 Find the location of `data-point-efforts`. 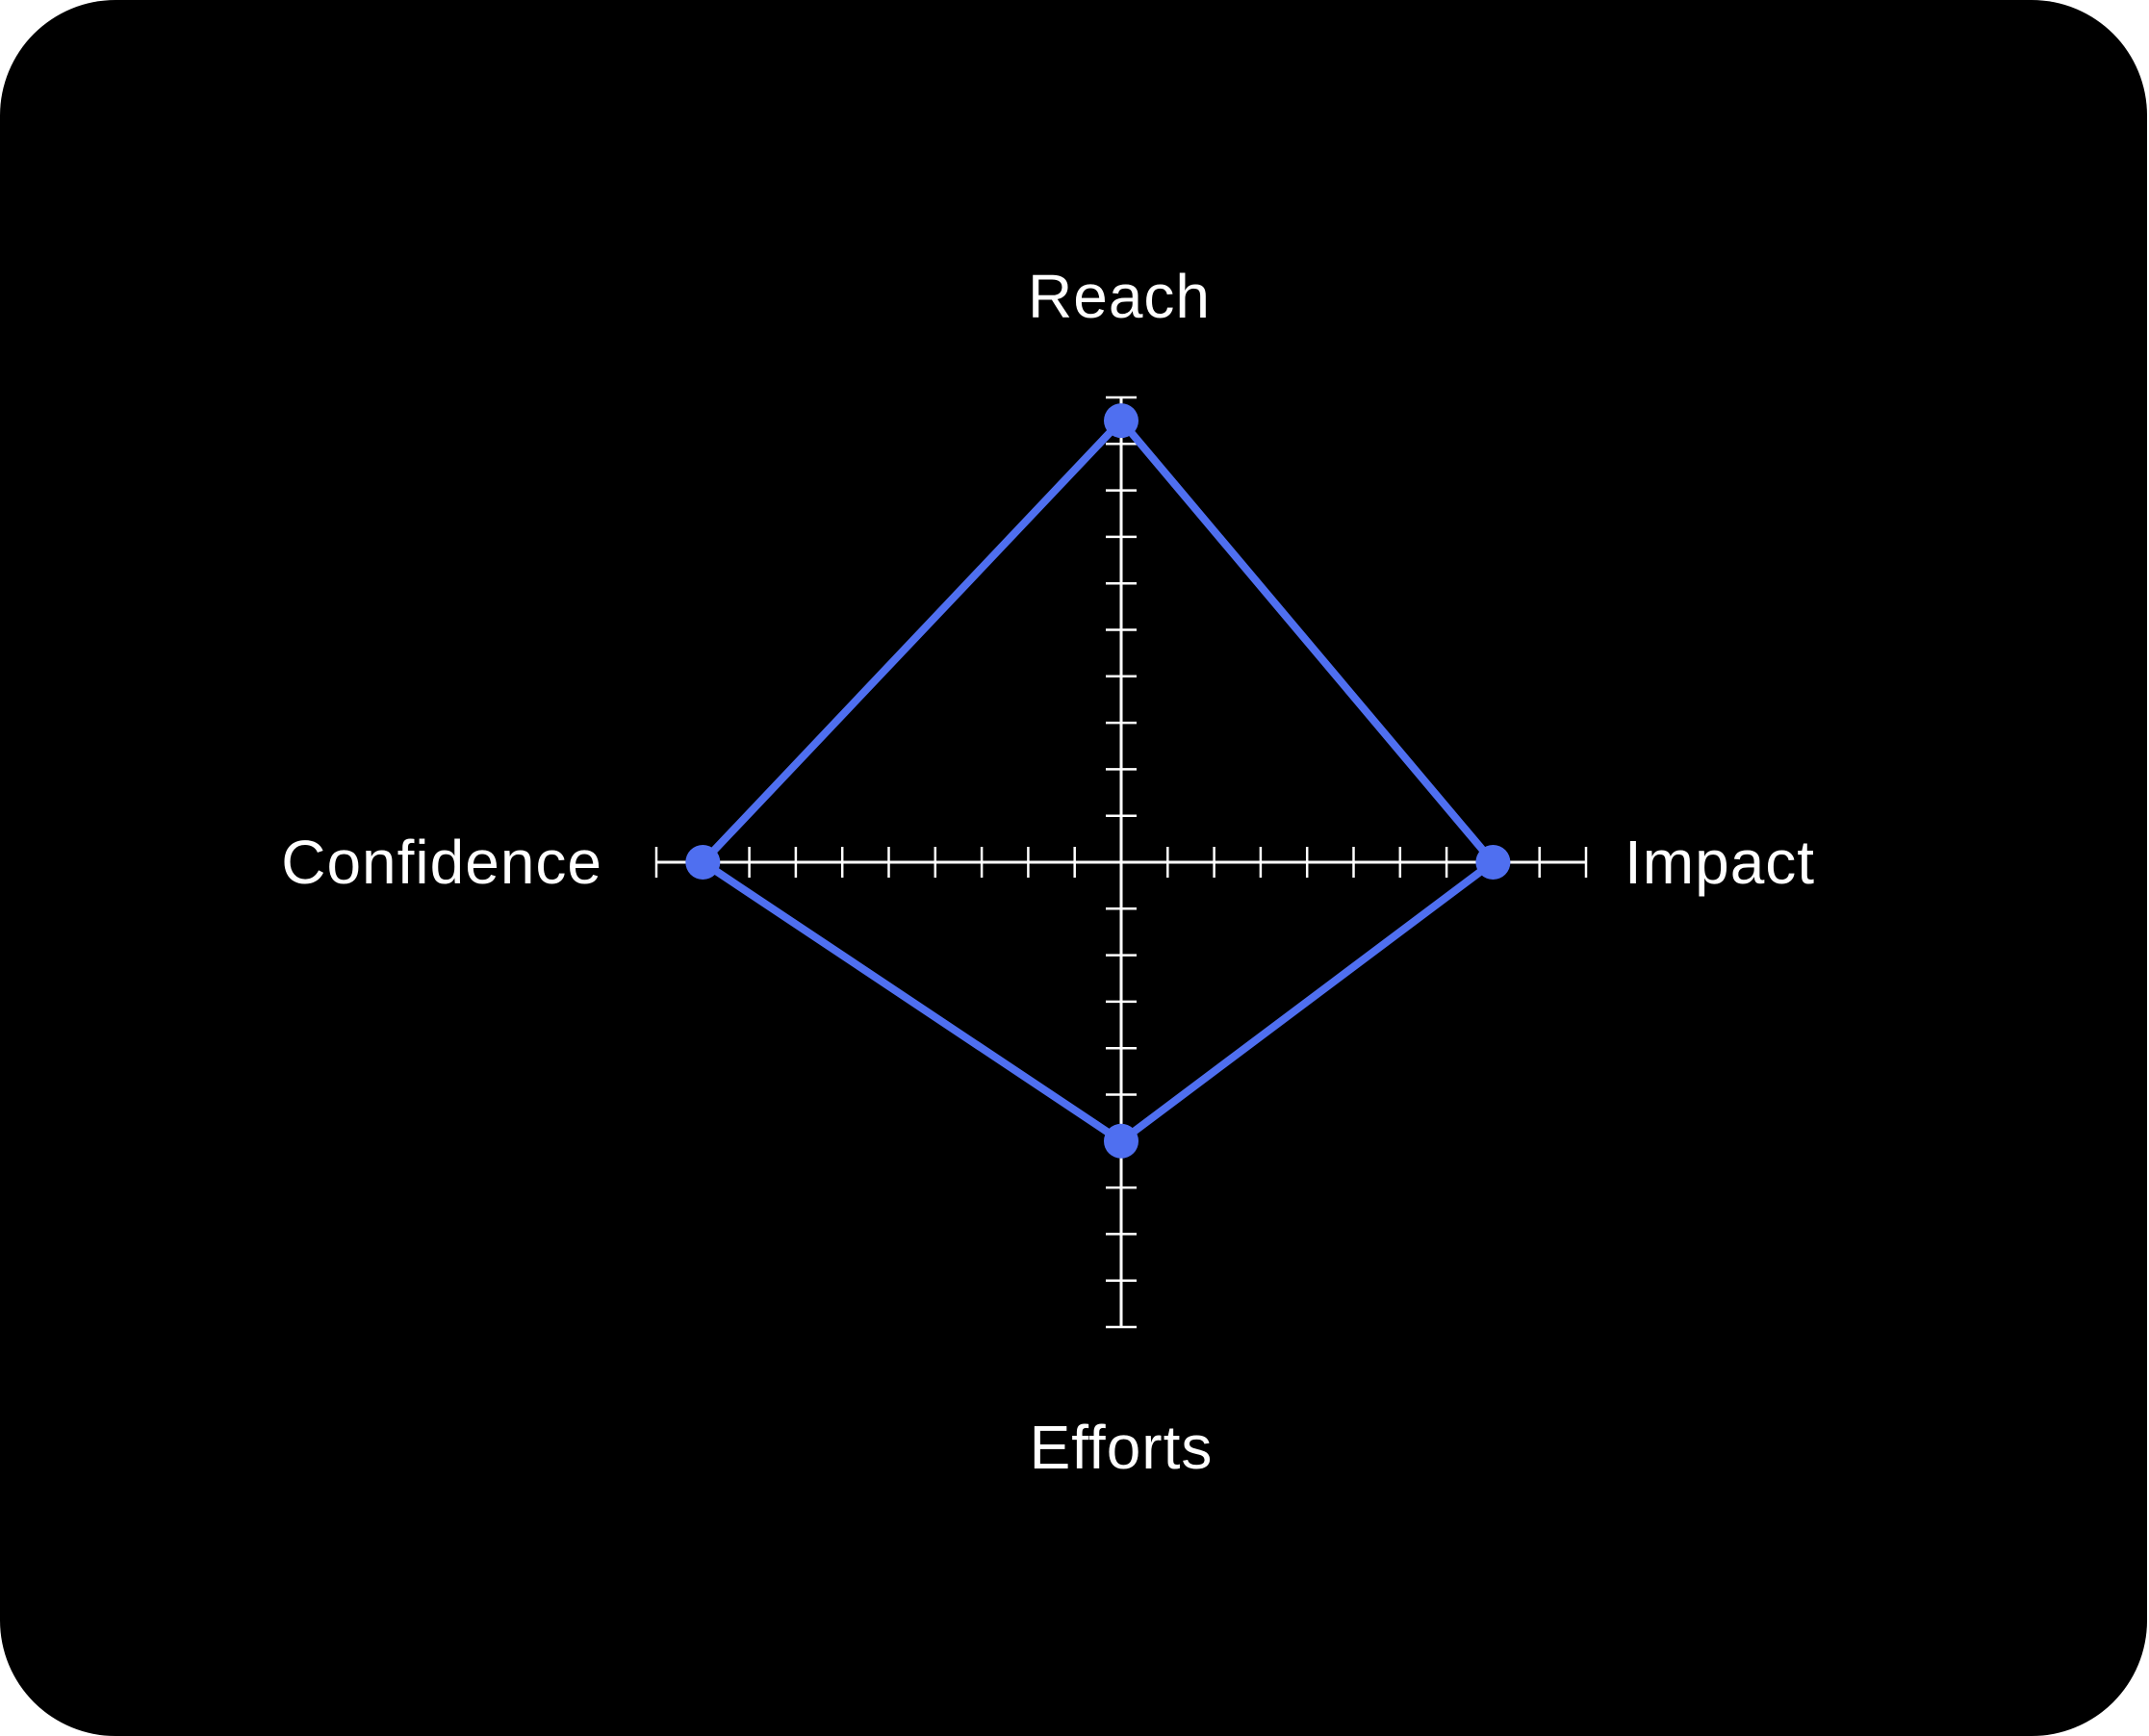

data-point-efforts is located at coordinates (1121, 1141).